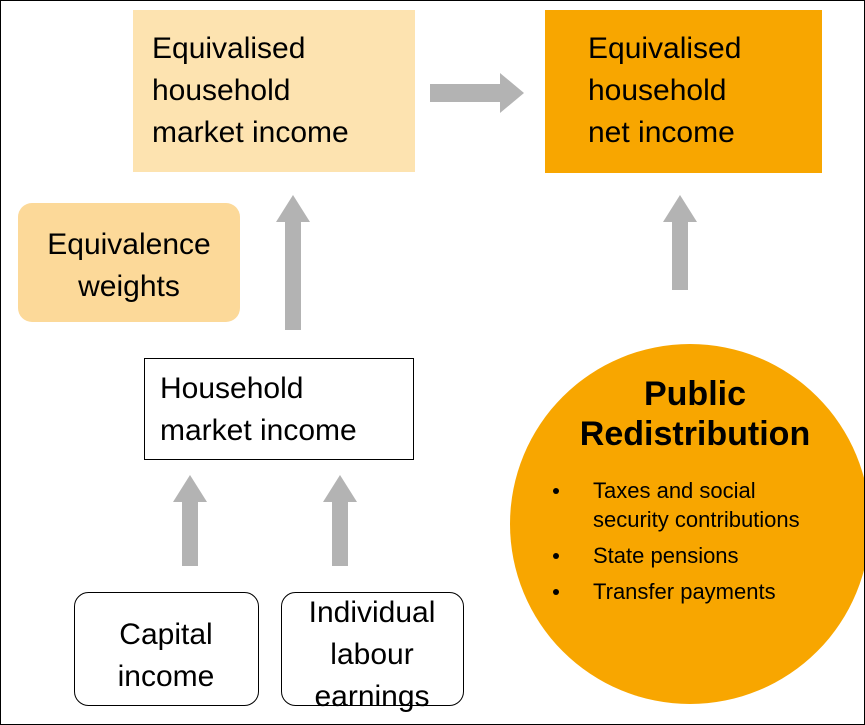 This screenshot has height=725, width=865. I want to click on node-label: Capital, so click(165, 634).